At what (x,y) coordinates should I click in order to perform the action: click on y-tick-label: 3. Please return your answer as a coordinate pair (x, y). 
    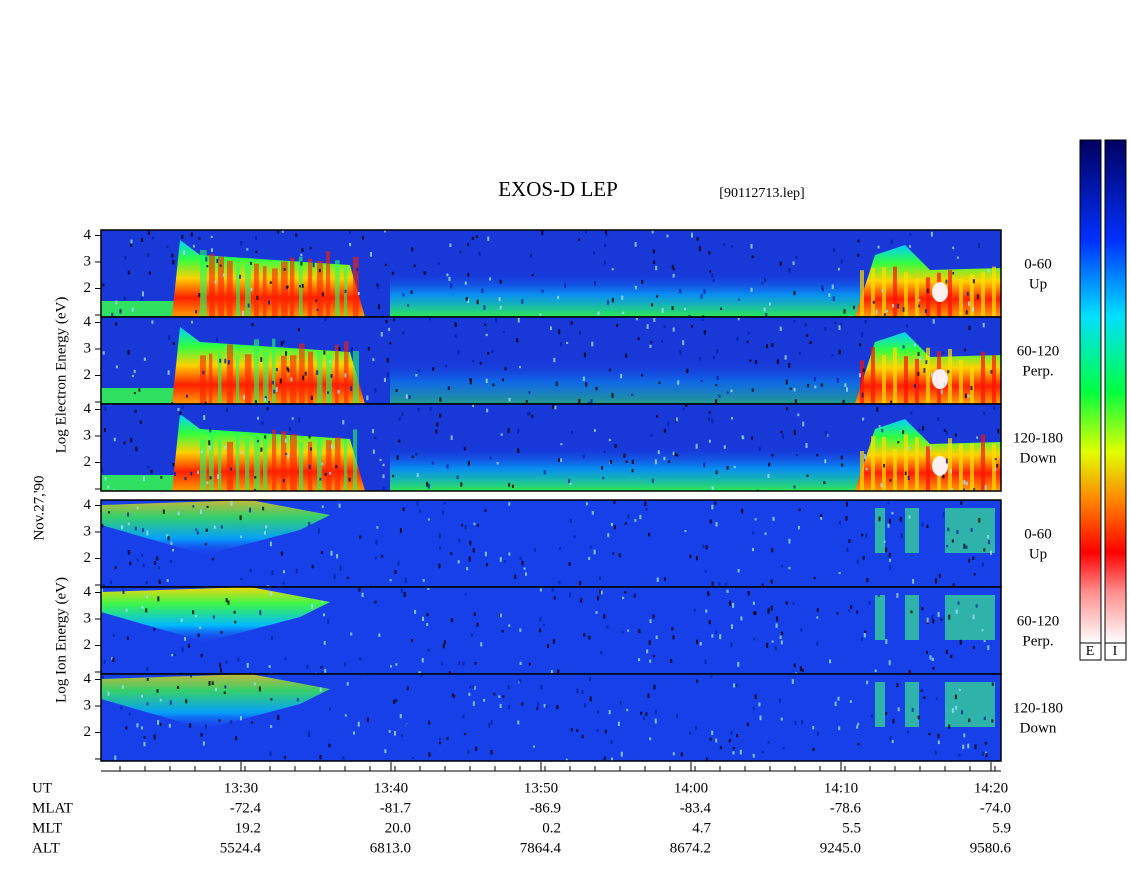
    Looking at the image, I should click on (88, 348).